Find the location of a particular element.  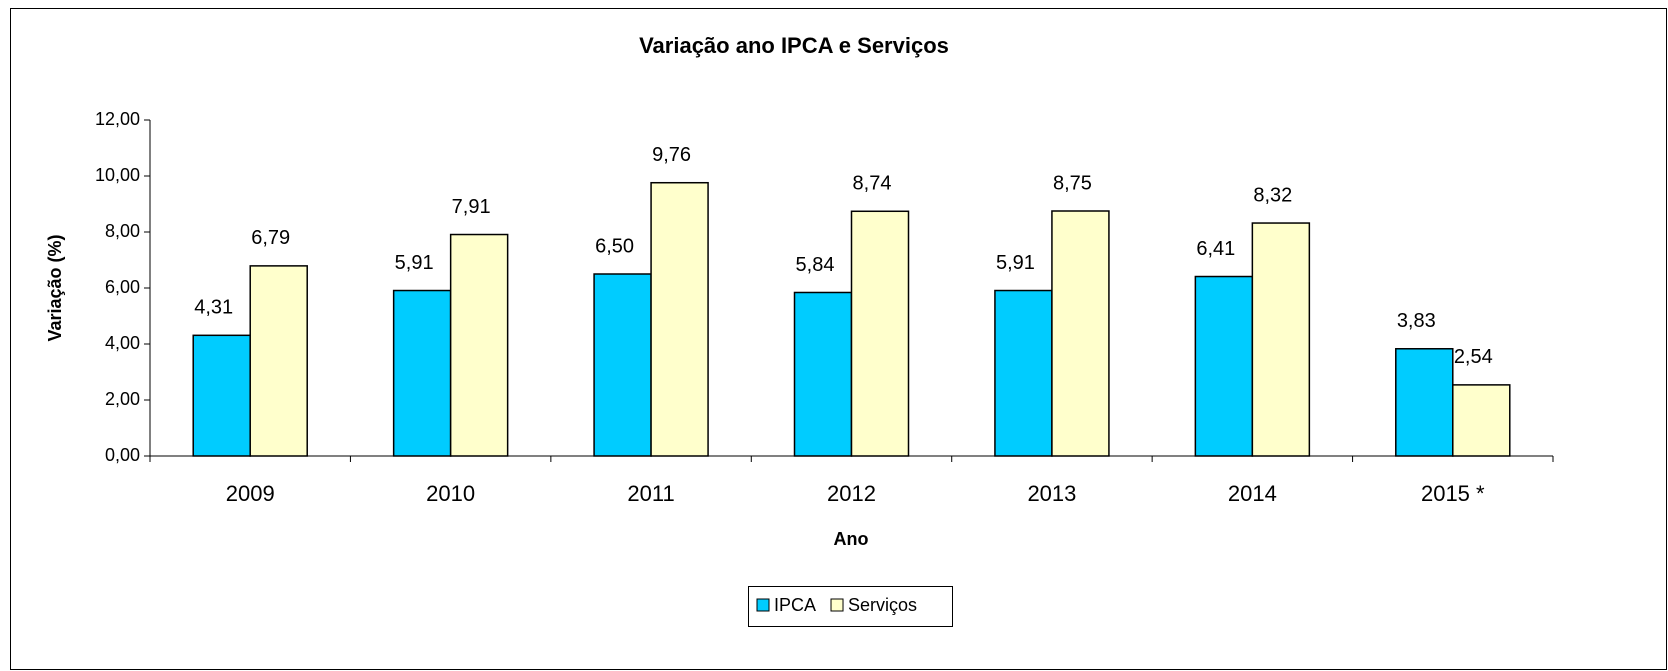

value-label: 8,74 is located at coordinates (872, 184).